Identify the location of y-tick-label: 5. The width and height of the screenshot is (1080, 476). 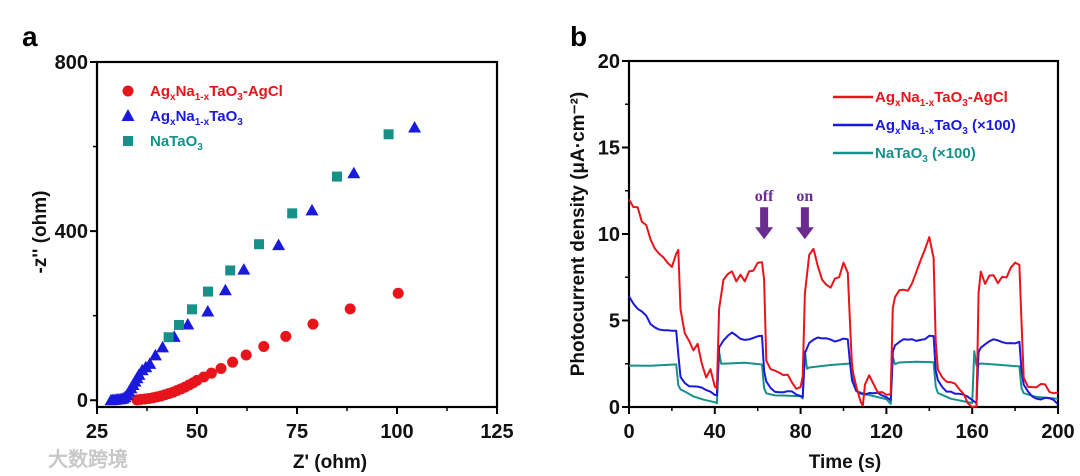
(614, 322).